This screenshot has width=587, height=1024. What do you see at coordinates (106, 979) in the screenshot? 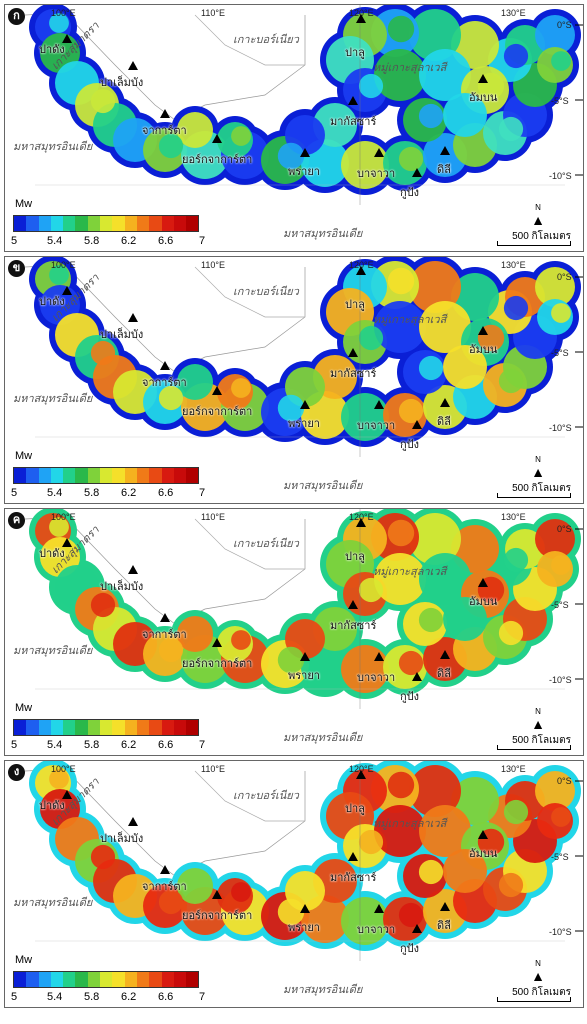
I see `legend-color-bar` at bounding box center [106, 979].